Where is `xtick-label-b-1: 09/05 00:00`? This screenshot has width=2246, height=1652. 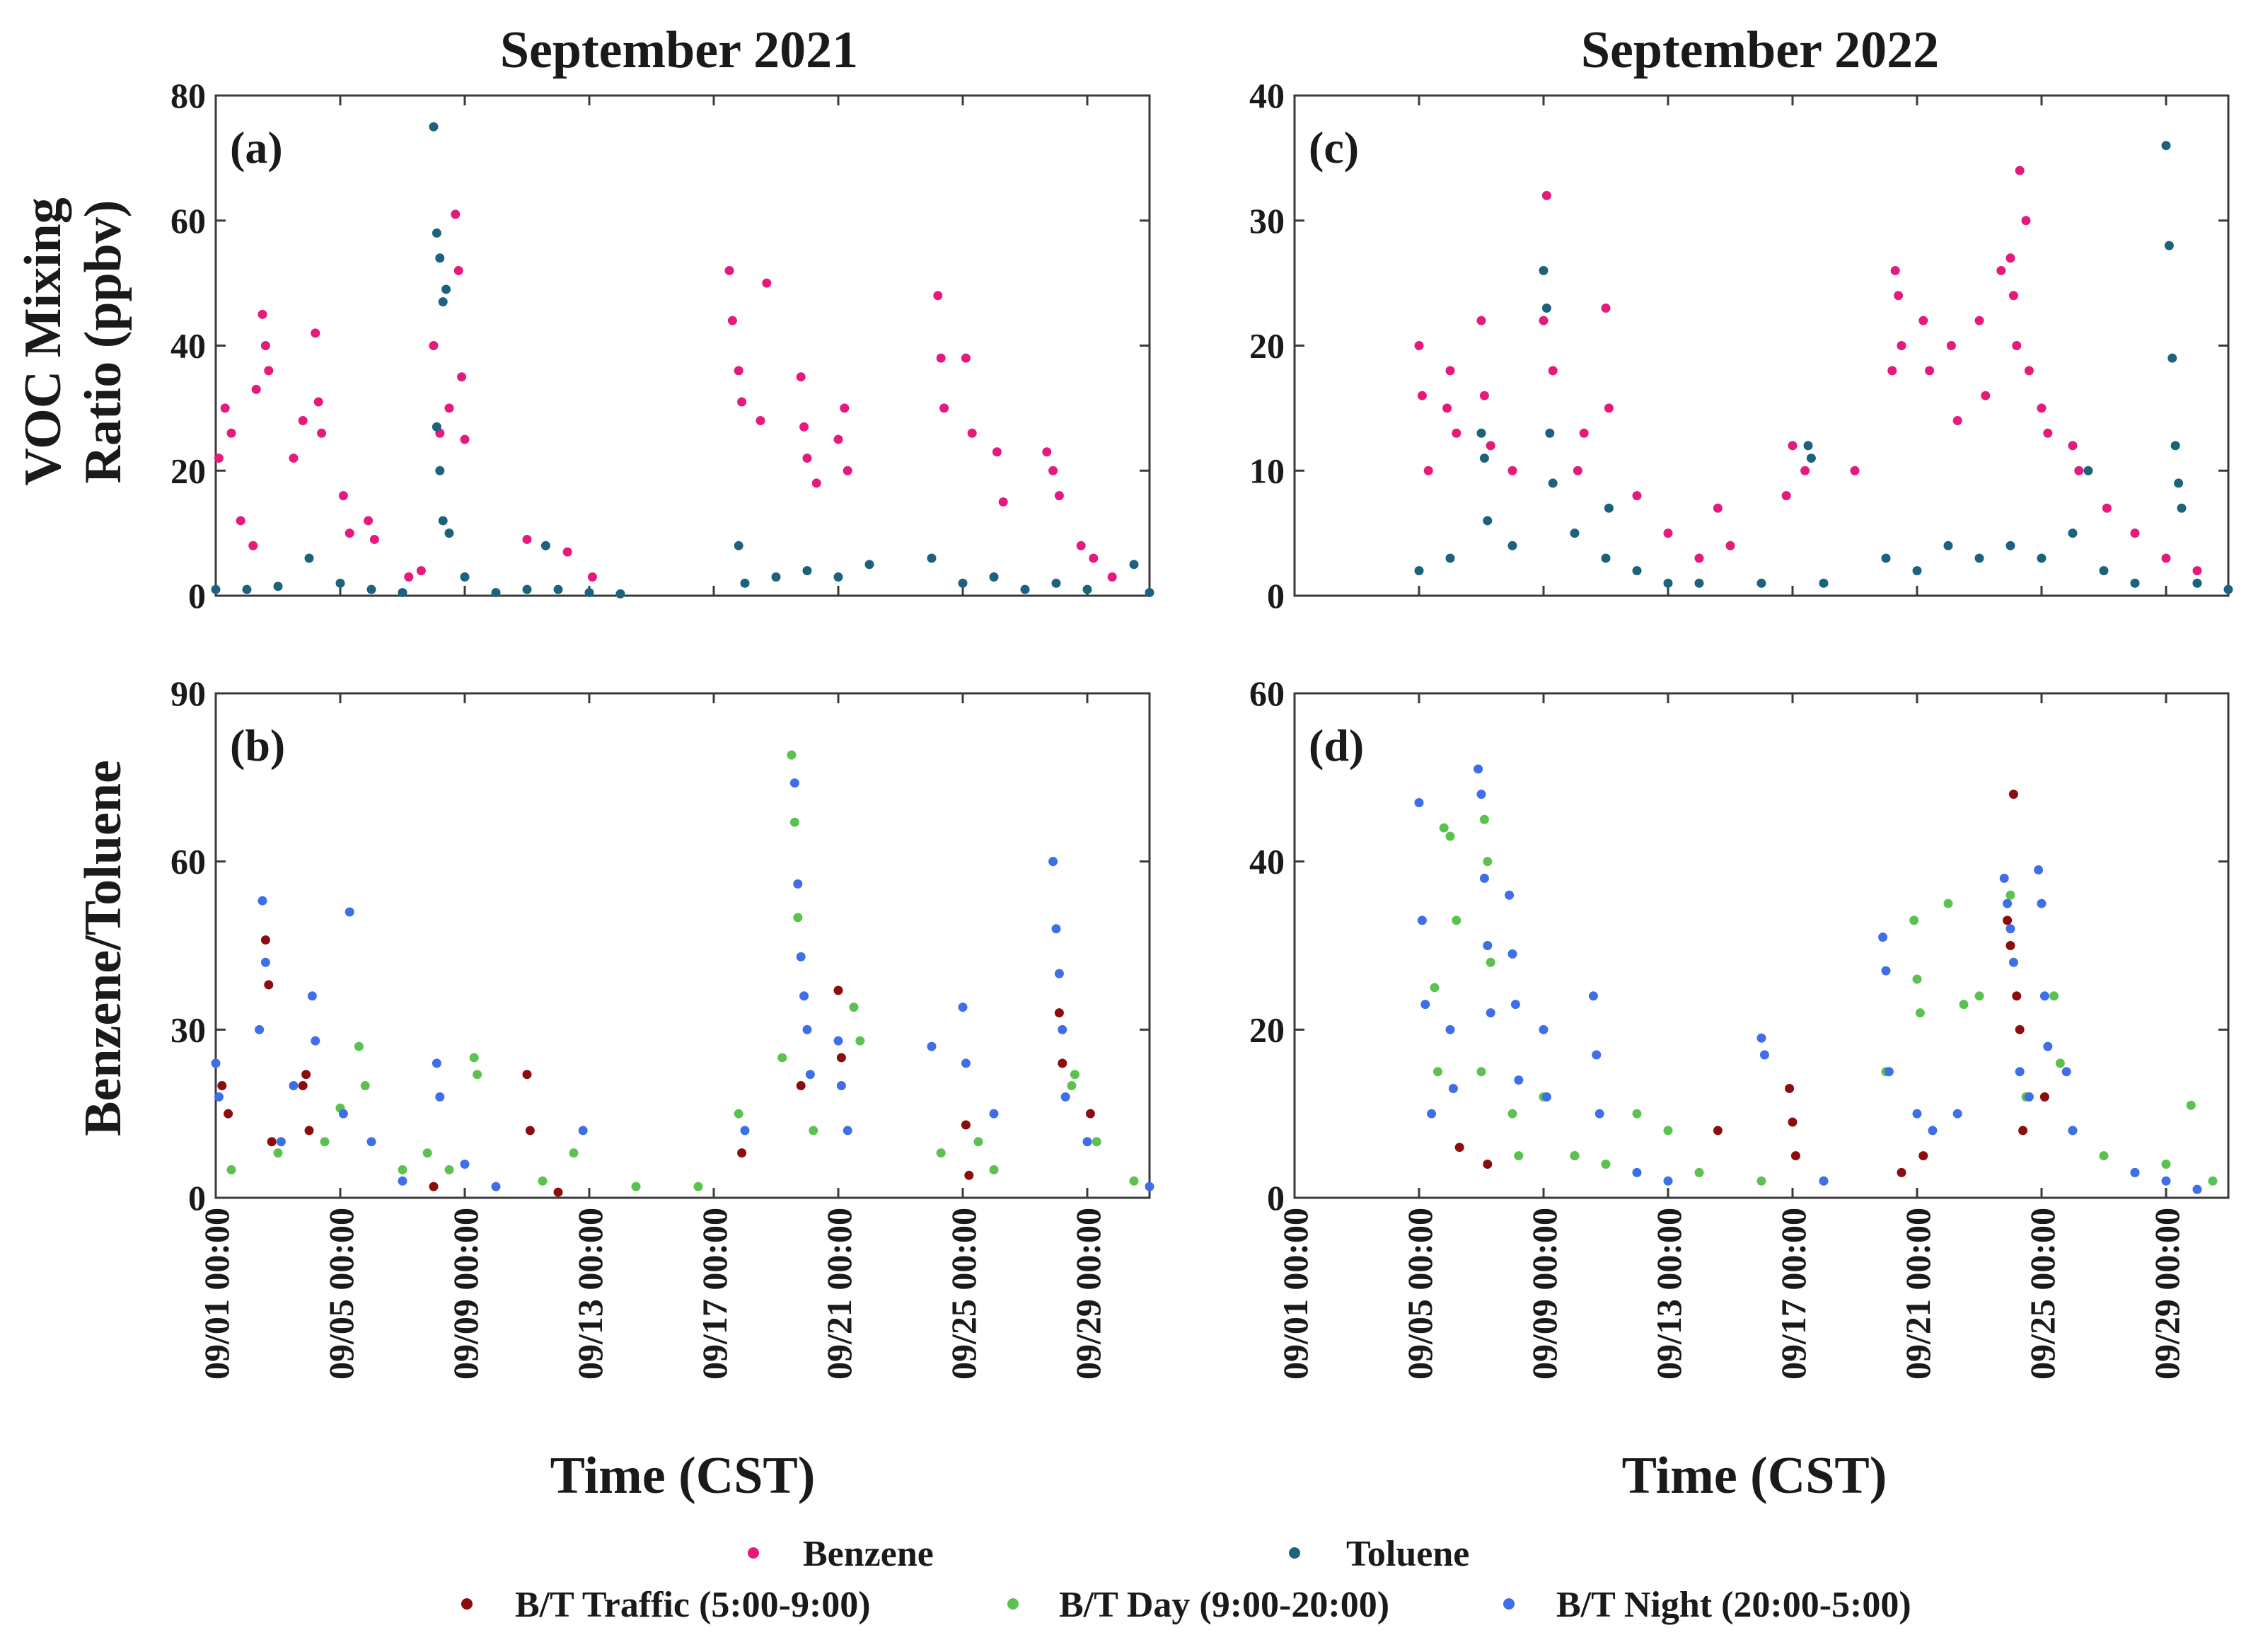 xtick-label-b-1: 09/05 00:00 is located at coordinates (341, 1294).